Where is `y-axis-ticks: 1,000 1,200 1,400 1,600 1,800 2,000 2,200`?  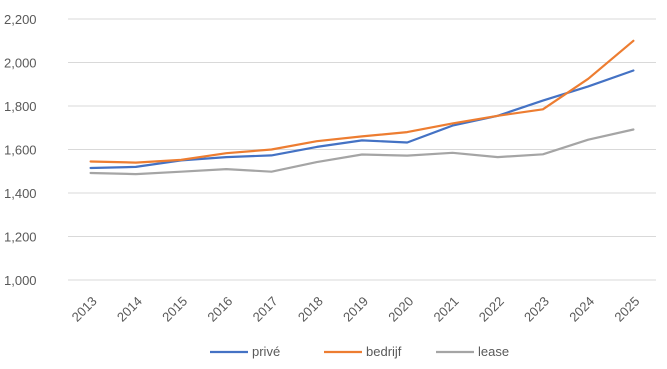 y-axis-ticks: 1,000 1,200 1,400 1,600 1,800 2,000 2,200 is located at coordinates (20, 150).